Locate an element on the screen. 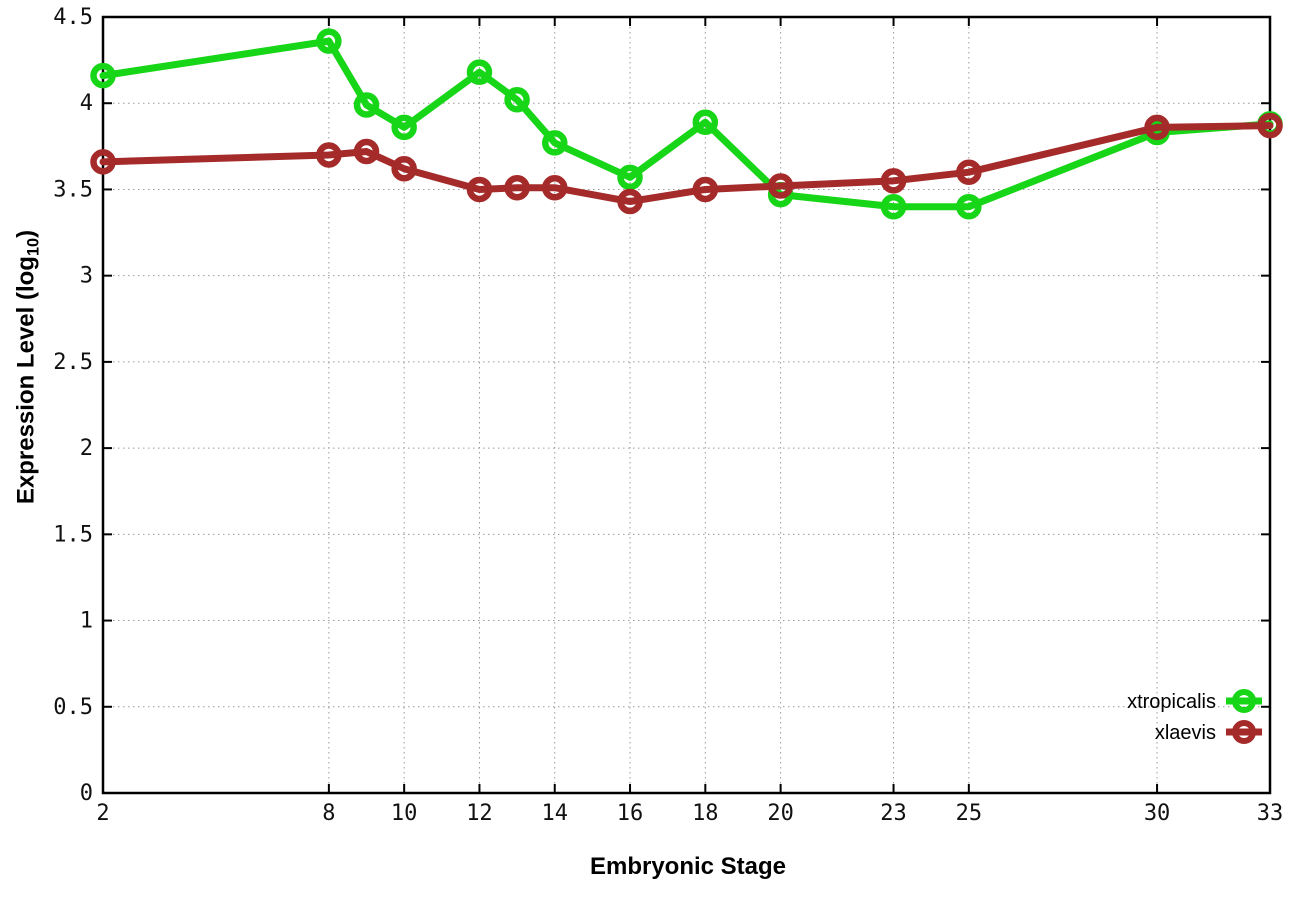  legend-sample-marker-xlaevis is located at coordinates (1244, 732).